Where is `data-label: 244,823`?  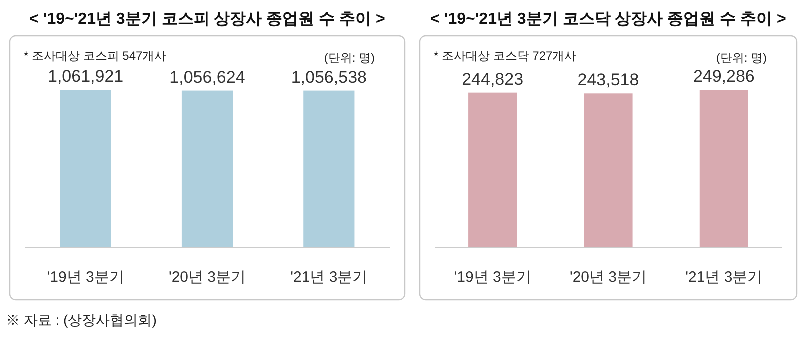 data-label: 244,823 is located at coordinates (493, 79).